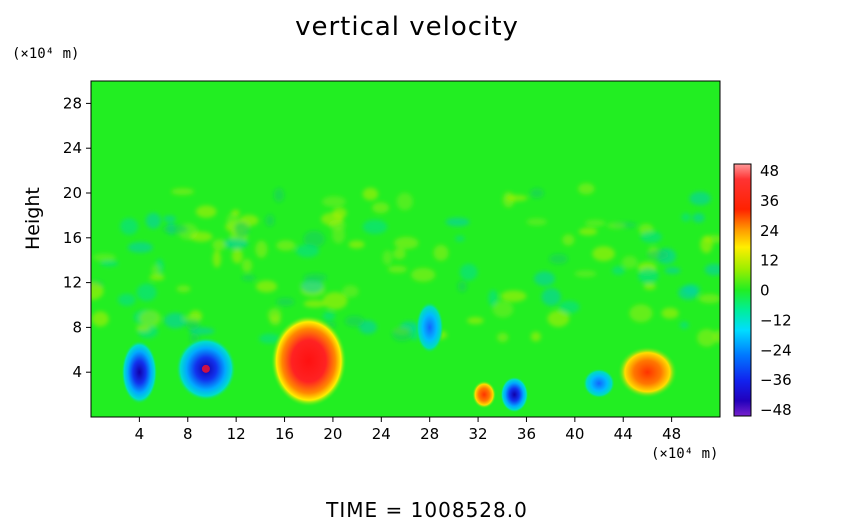 This screenshot has width=854, height=522. What do you see at coordinates (742, 290) in the screenshot?
I see `colorbar-scale` at bounding box center [742, 290].